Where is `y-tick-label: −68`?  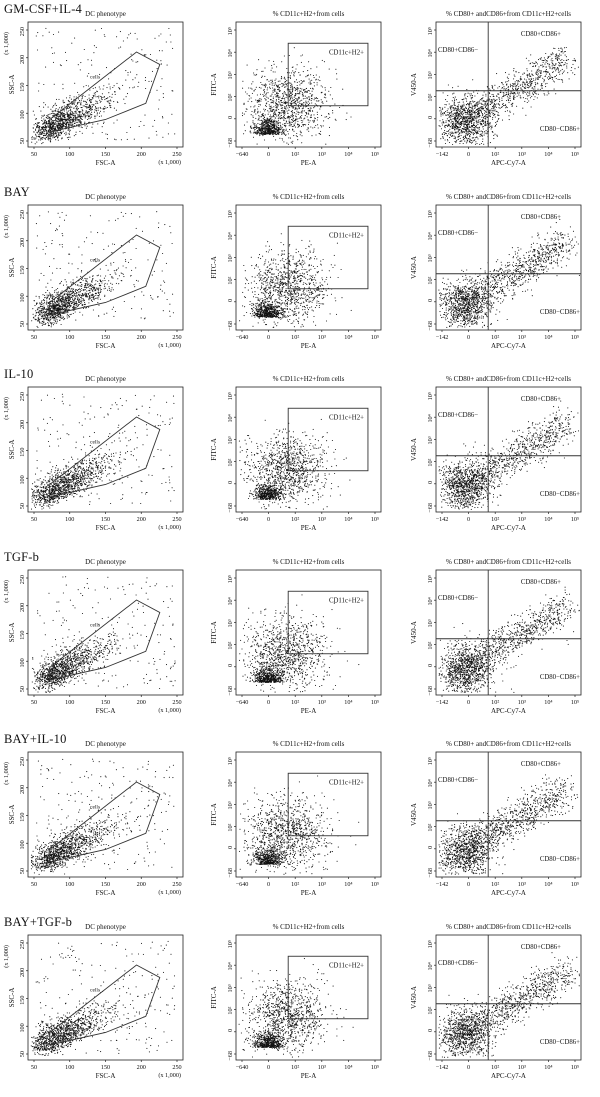
y-tick-label: −68 is located at coordinates (230, 143).